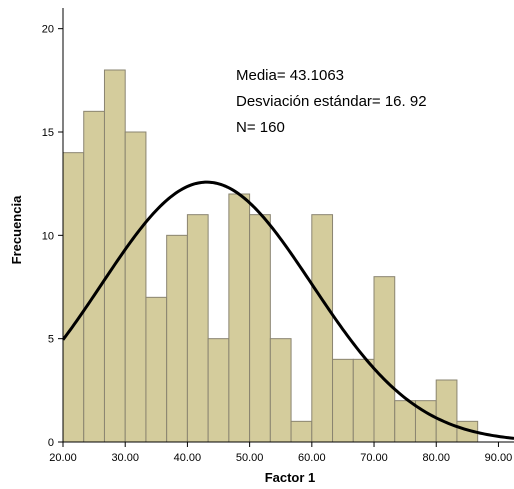  What do you see at coordinates (188, 458) in the screenshot?
I see `x-tick-label: 40.00` at bounding box center [188, 458].